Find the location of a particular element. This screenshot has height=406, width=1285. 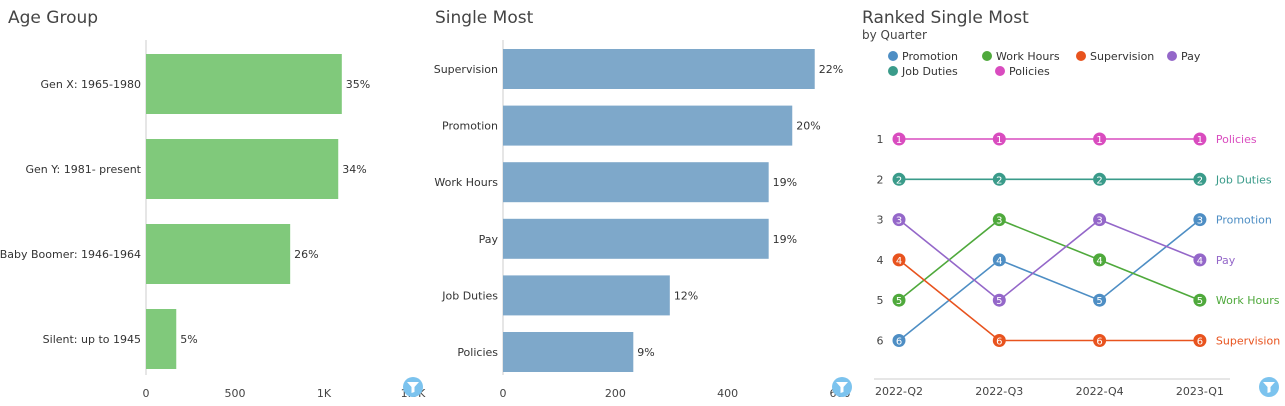

data-label: 20% is located at coordinates (808, 126).